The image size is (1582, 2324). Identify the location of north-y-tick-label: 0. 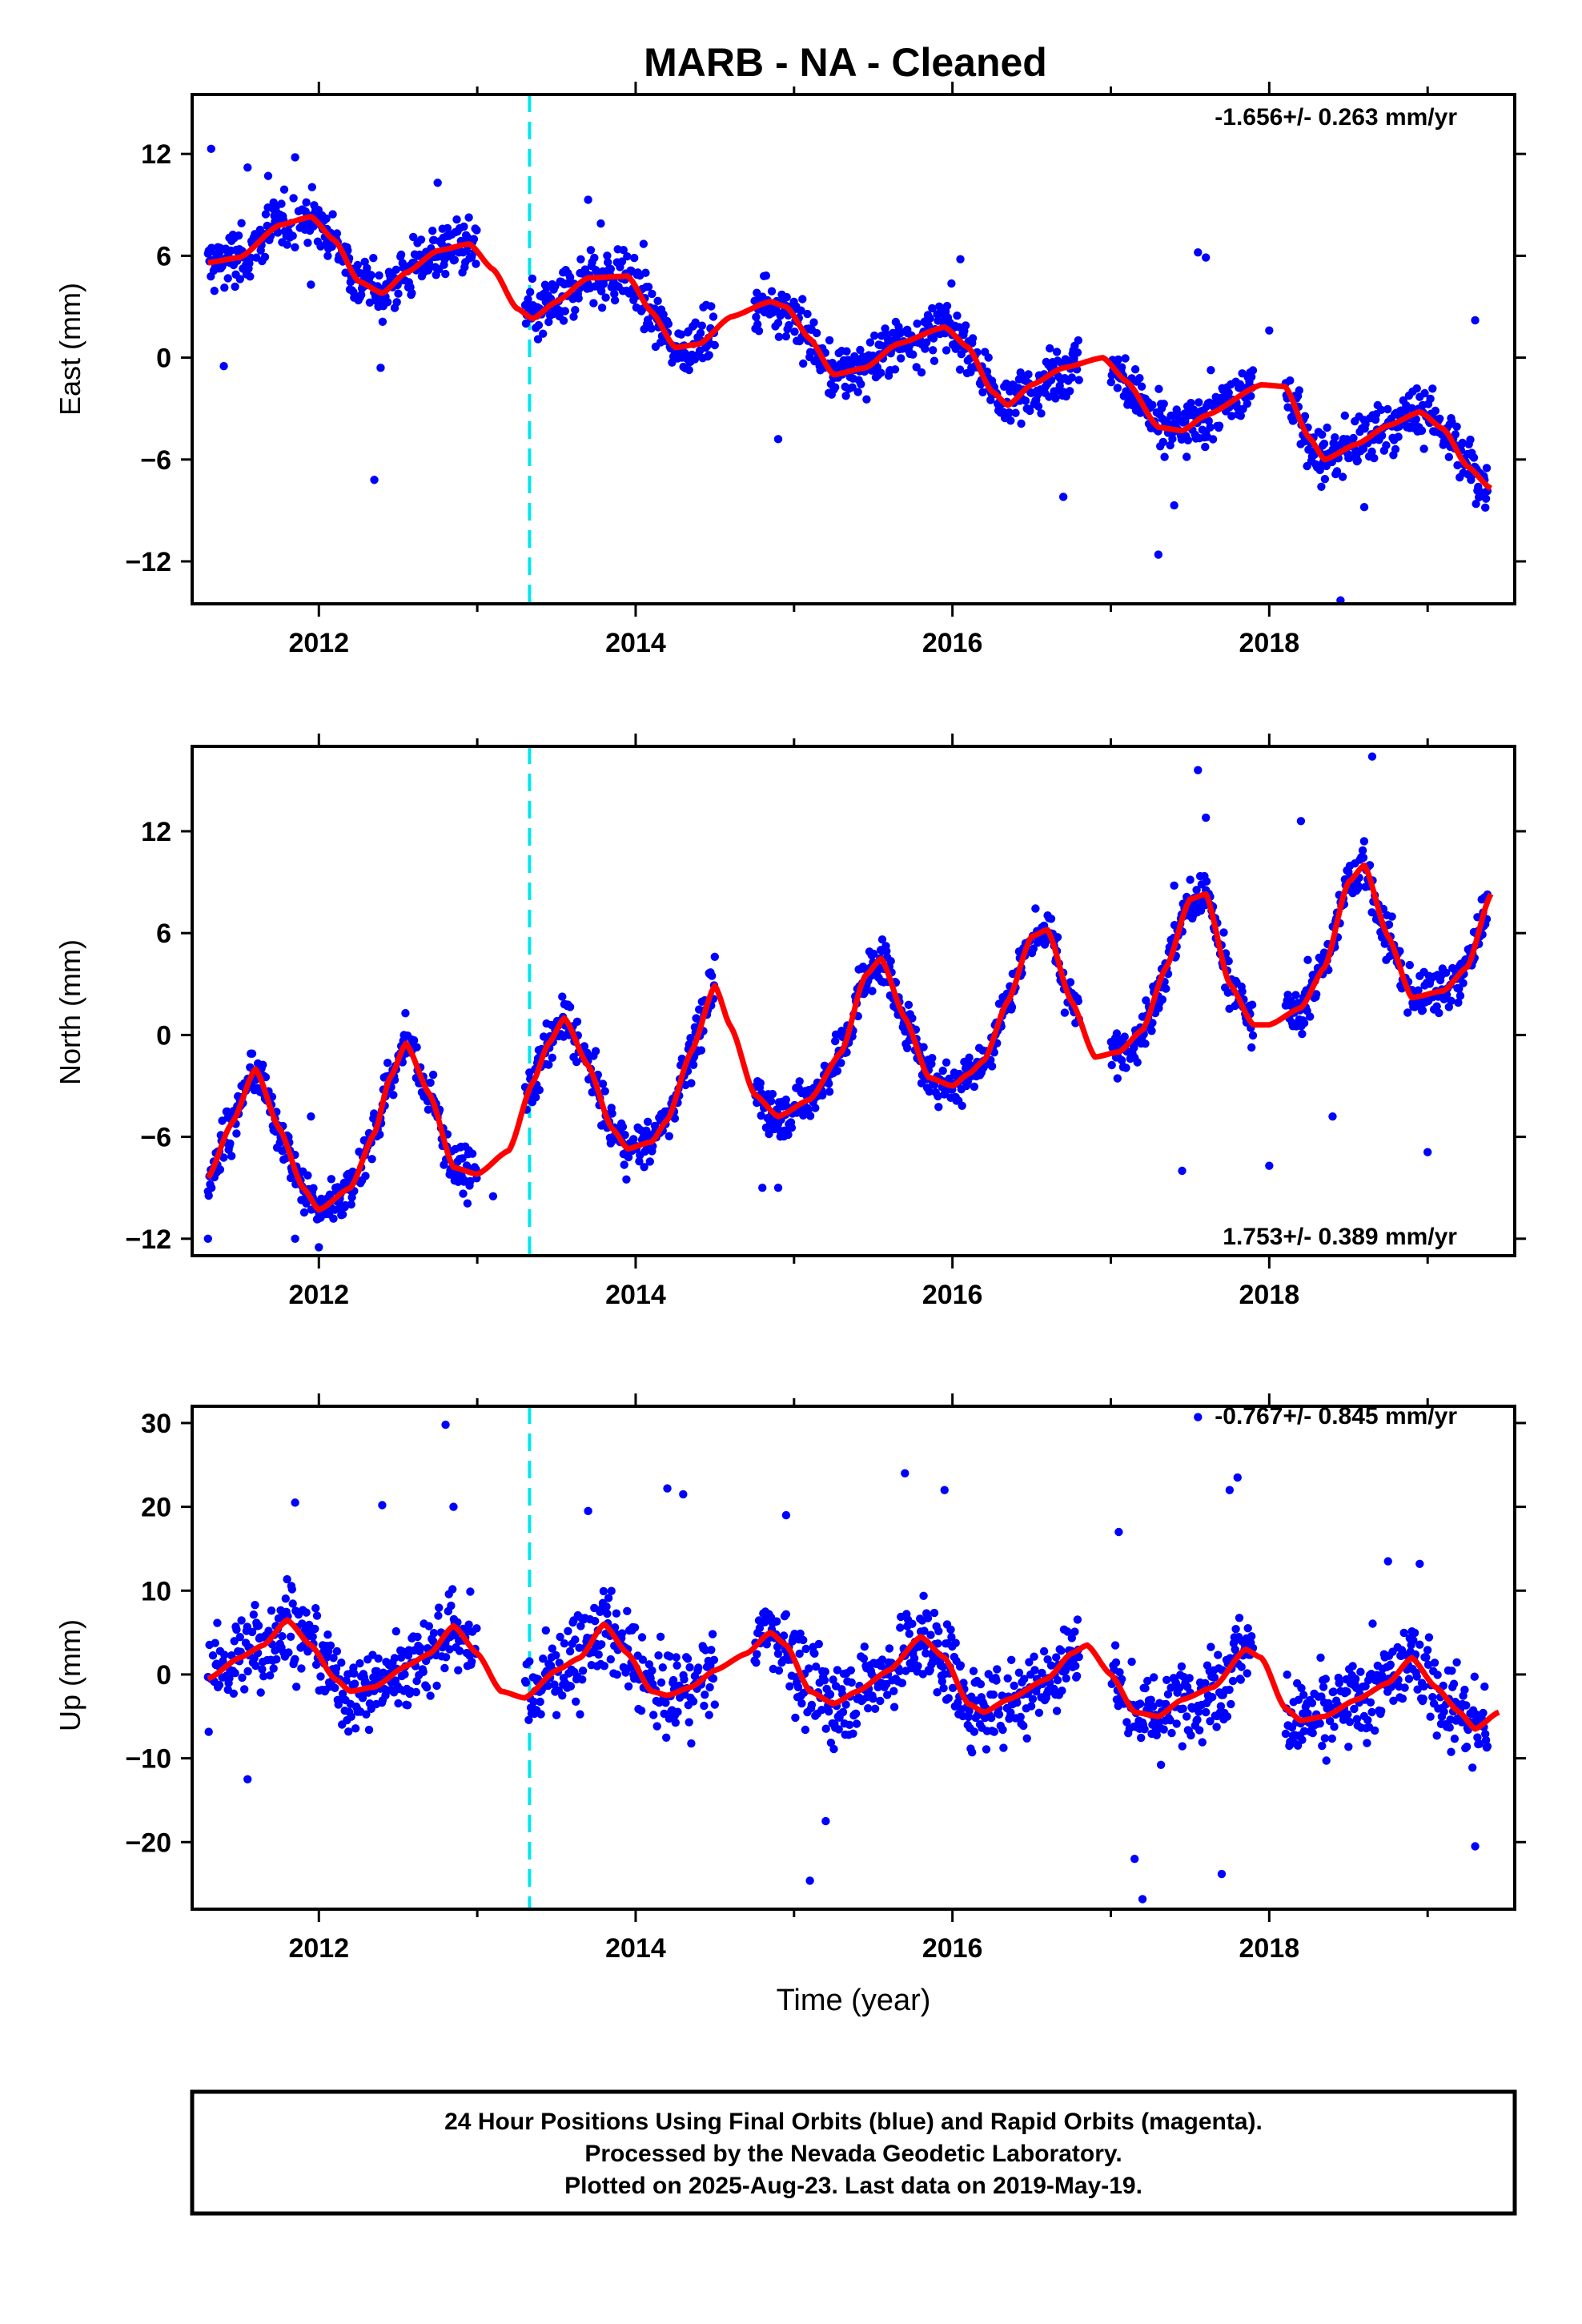
(164, 1035).